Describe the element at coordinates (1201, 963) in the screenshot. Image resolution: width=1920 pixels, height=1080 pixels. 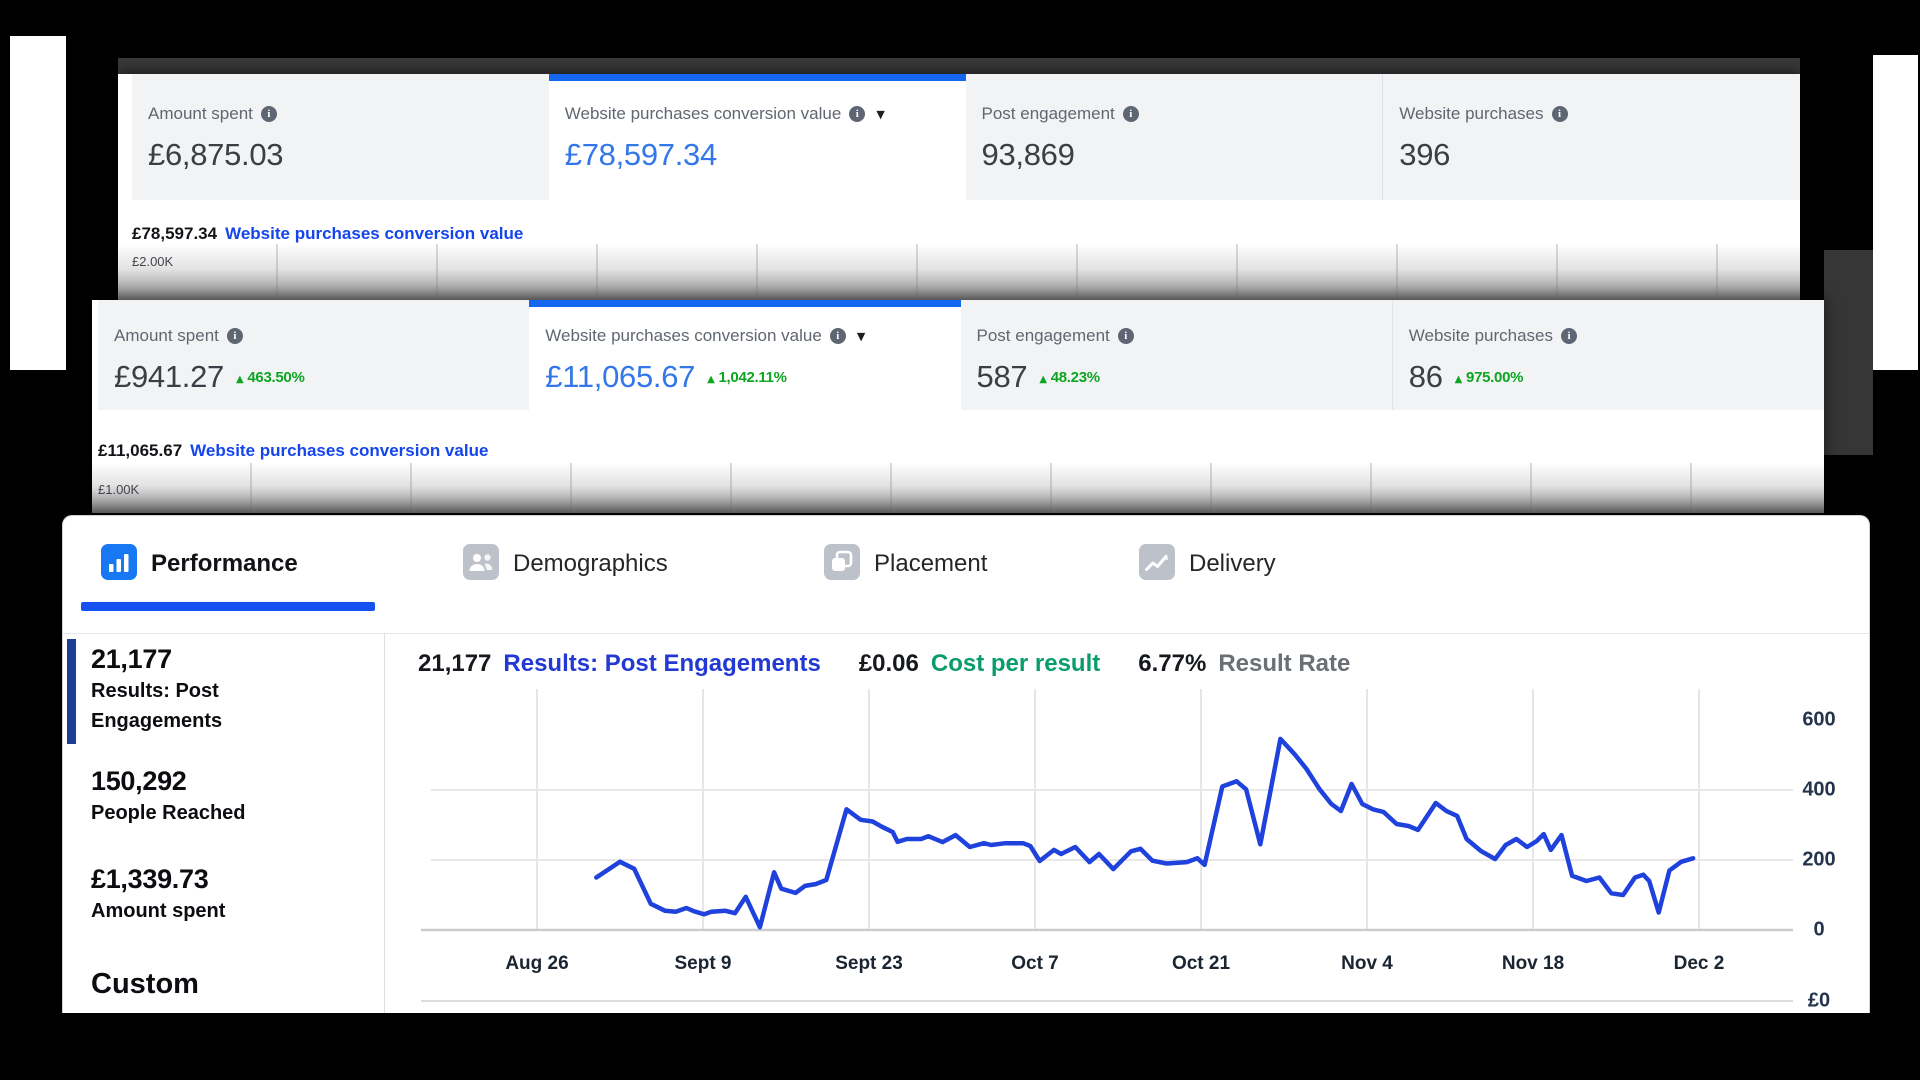
I see `x-tick-label: Oct 21` at that location.